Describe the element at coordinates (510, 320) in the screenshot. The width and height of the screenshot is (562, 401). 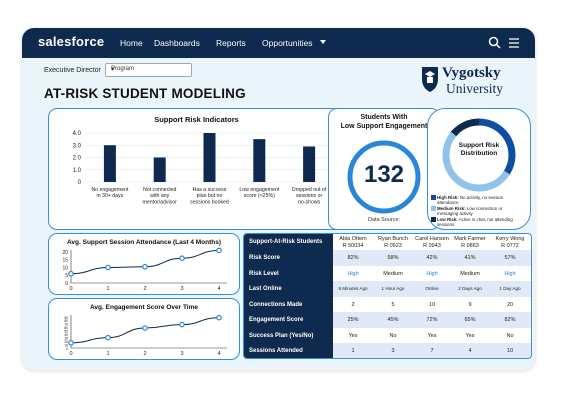
I see `table-cell: 82%` at that location.